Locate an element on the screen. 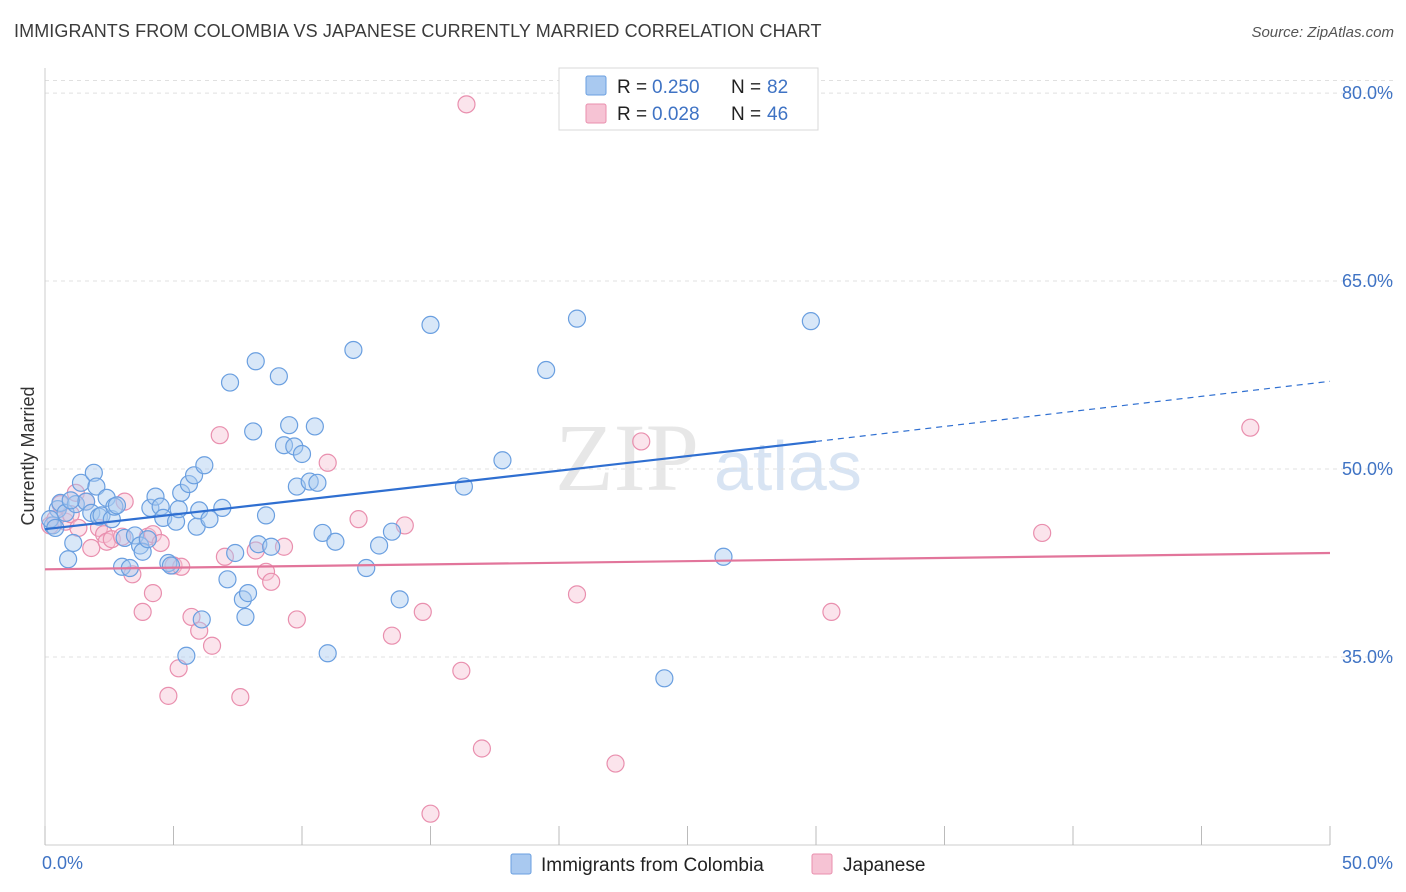  watermark: ZIP atlas is located at coordinates (708, 457).